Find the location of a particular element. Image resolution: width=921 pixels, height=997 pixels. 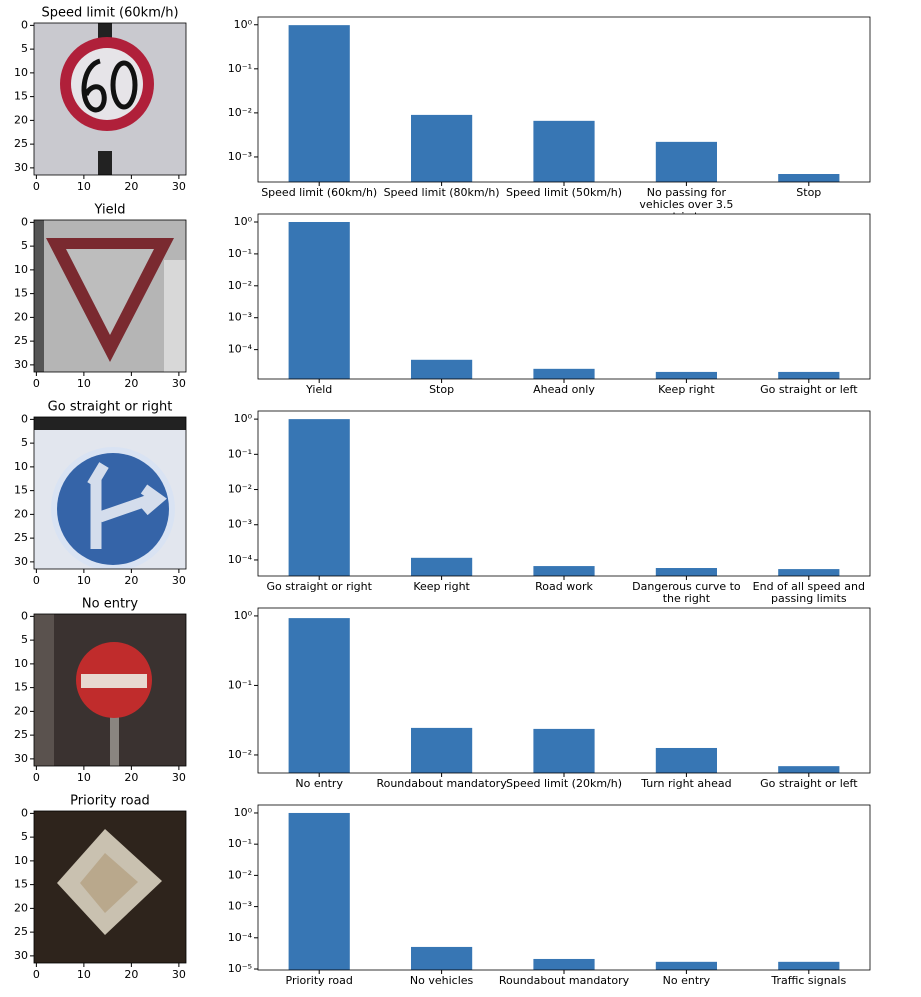

x-tick-label: No vehicles is located at coordinates (442, 980).